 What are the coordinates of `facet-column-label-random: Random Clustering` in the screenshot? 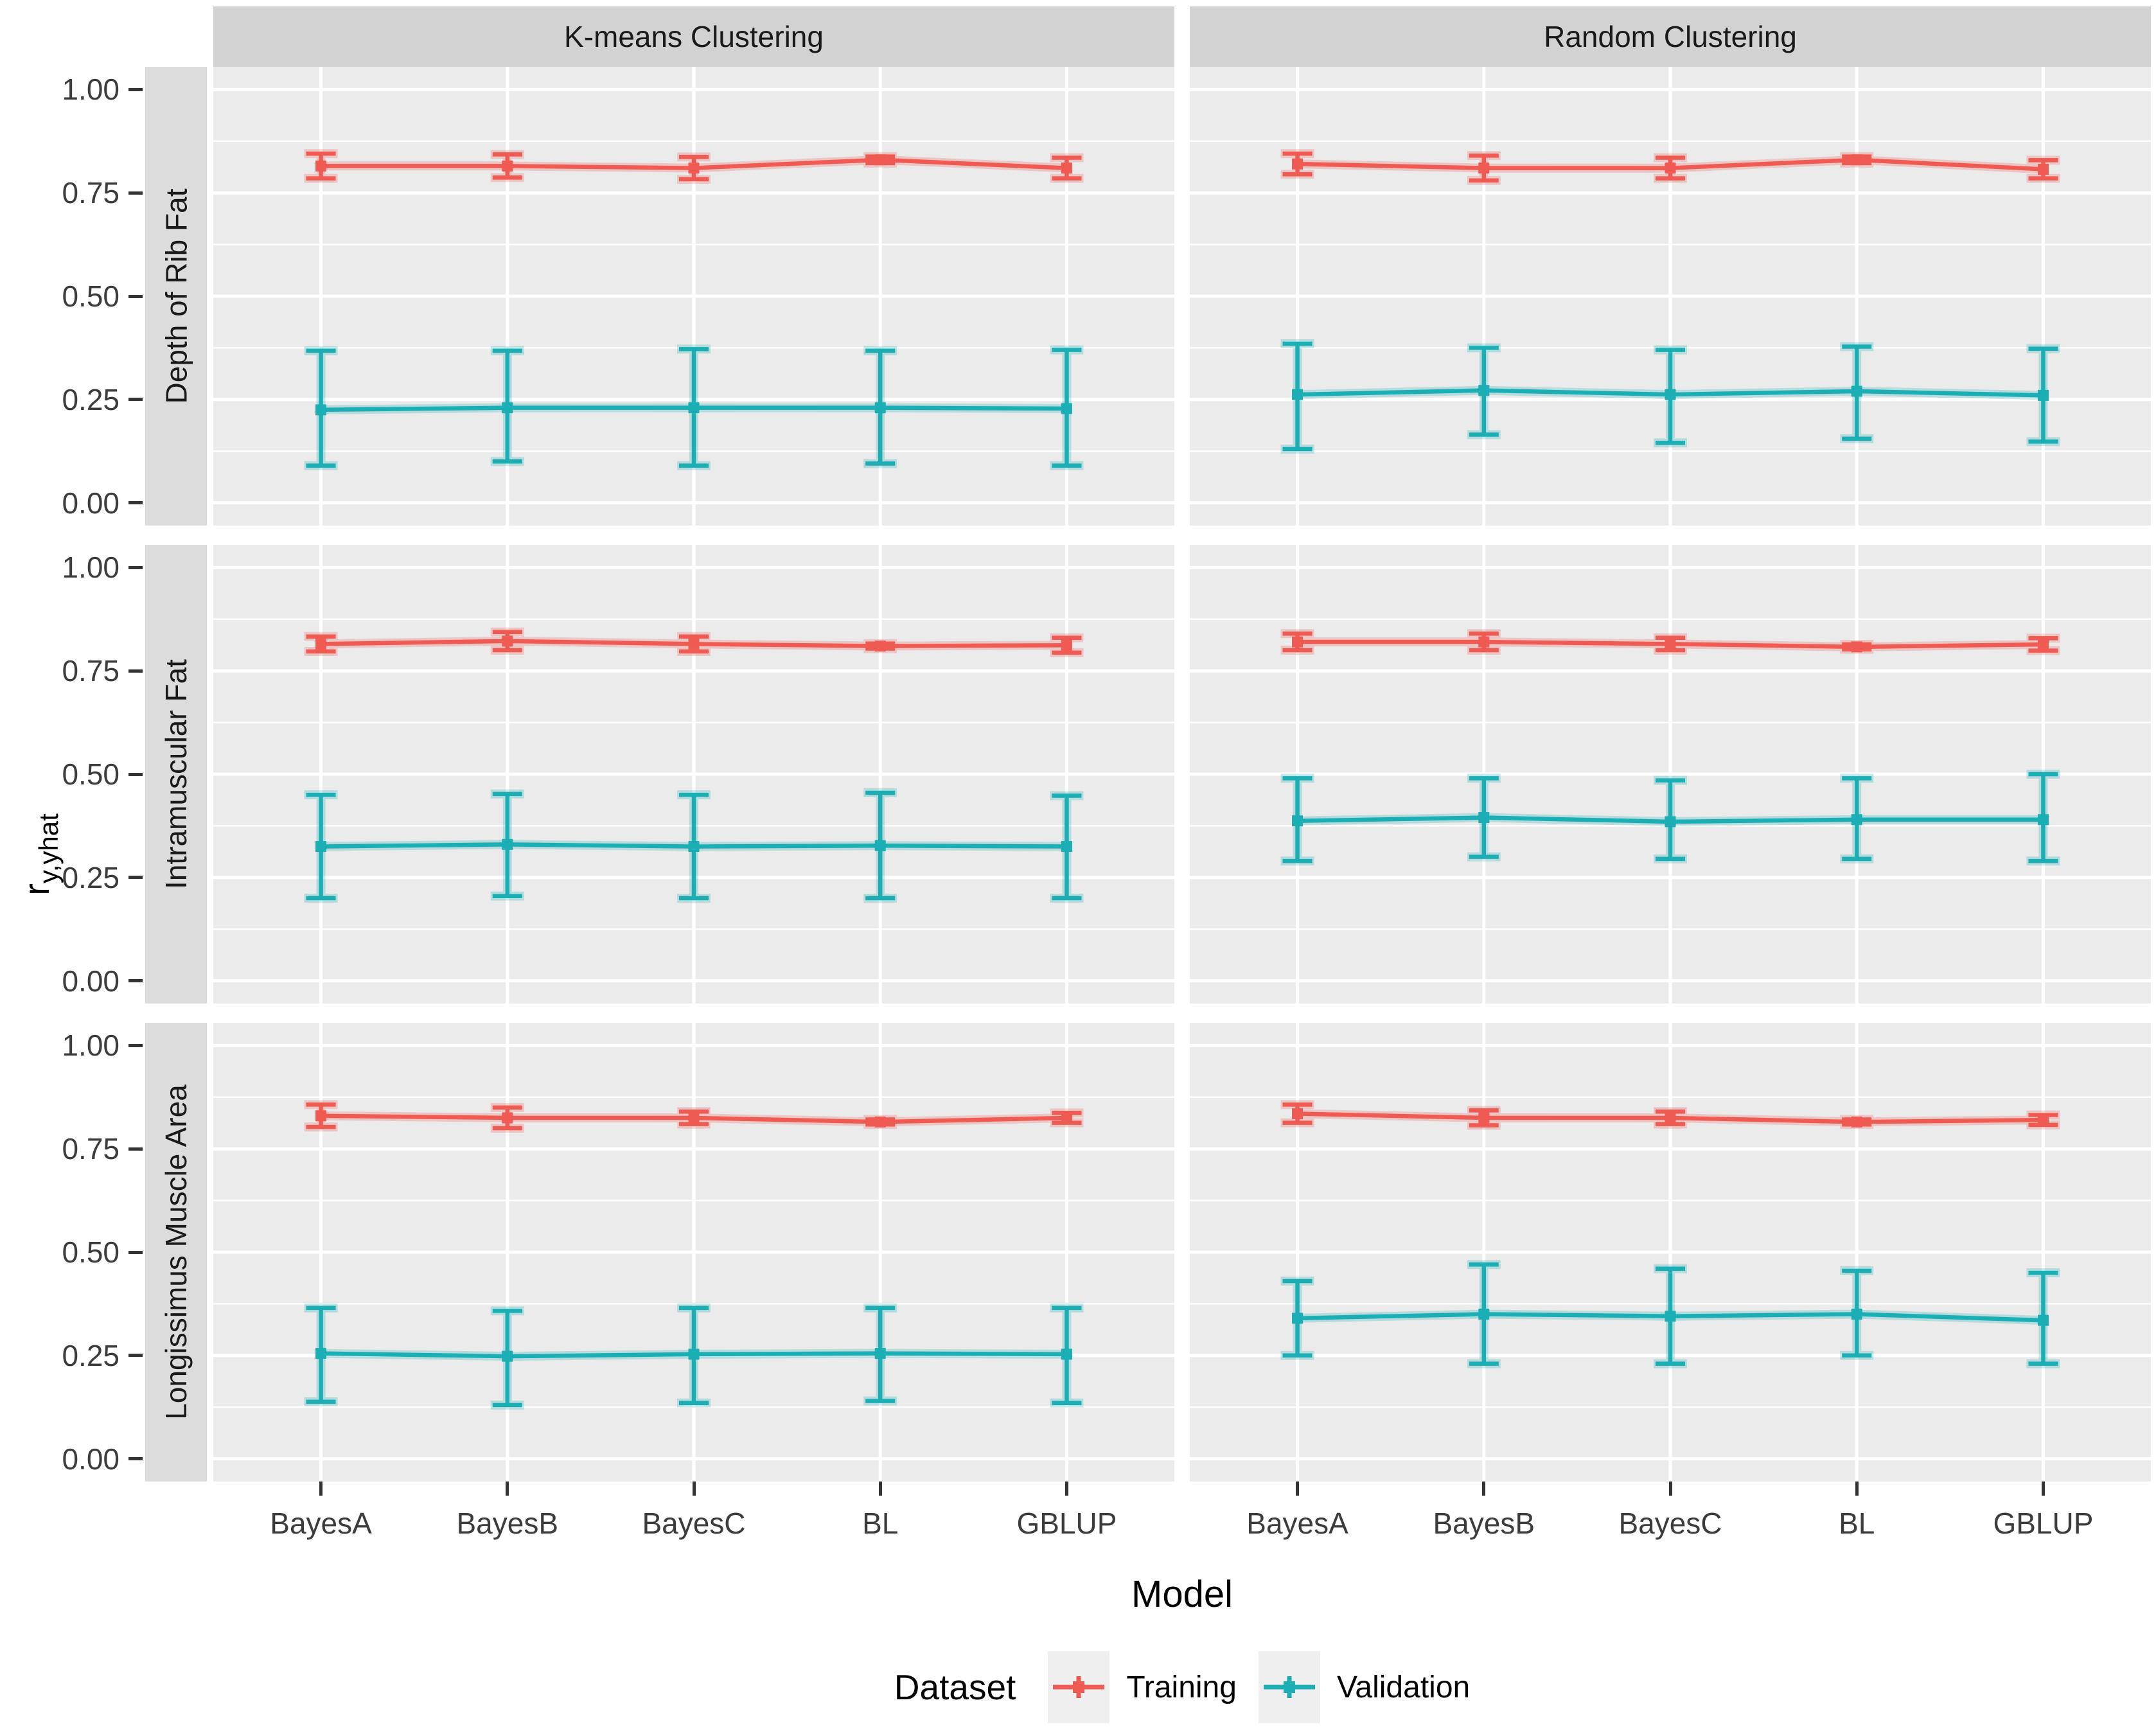 It's located at (1670, 36).